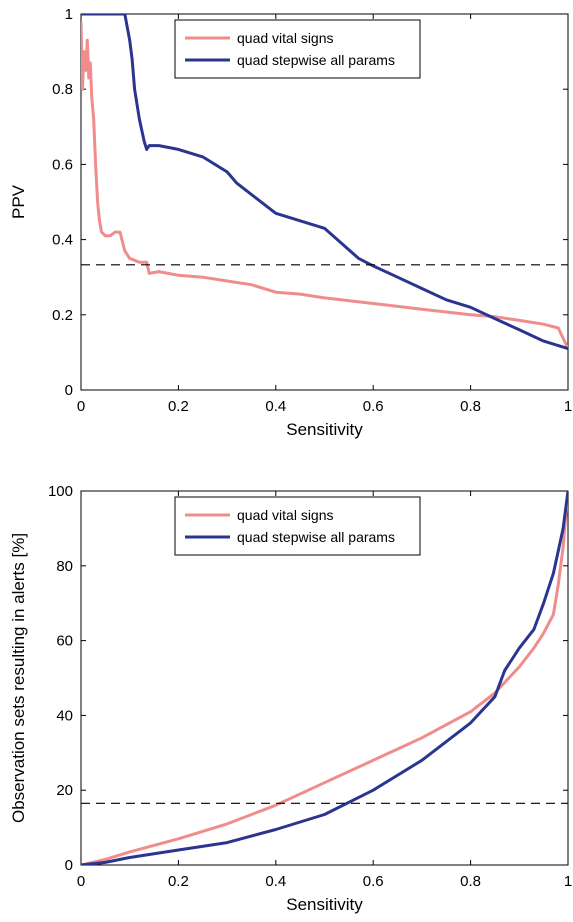 The height and width of the screenshot is (922, 573). What do you see at coordinates (64, 641) in the screenshot?
I see `y-tick-label: 60` at bounding box center [64, 641].